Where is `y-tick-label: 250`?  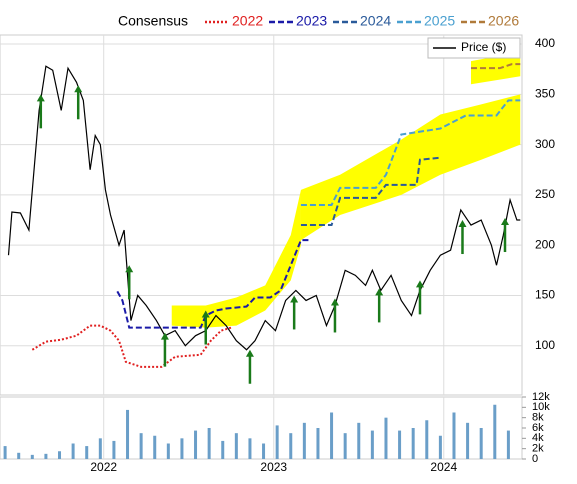 y-tick-label: 250 is located at coordinates (545, 194).